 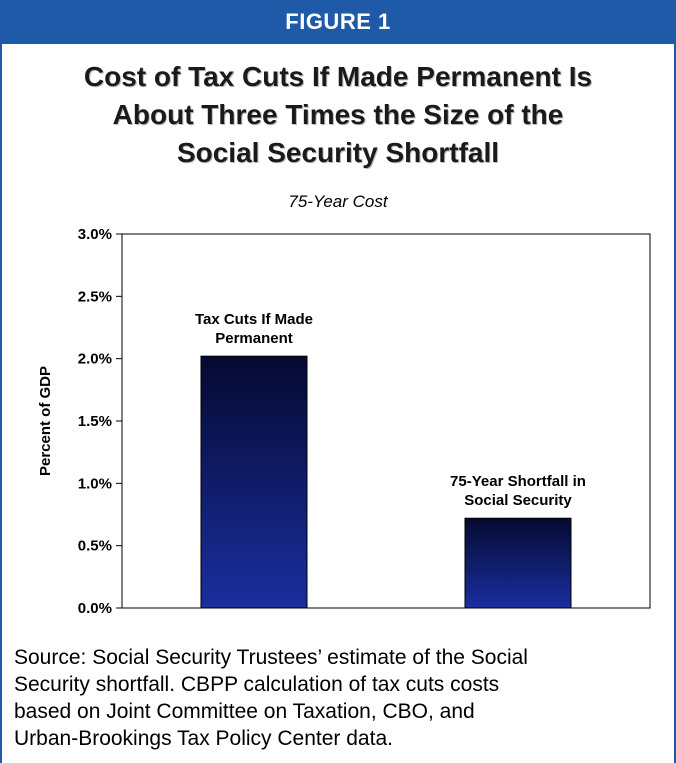 What do you see at coordinates (95, 608) in the screenshot?
I see `y-tick-label: 0.0%` at bounding box center [95, 608].